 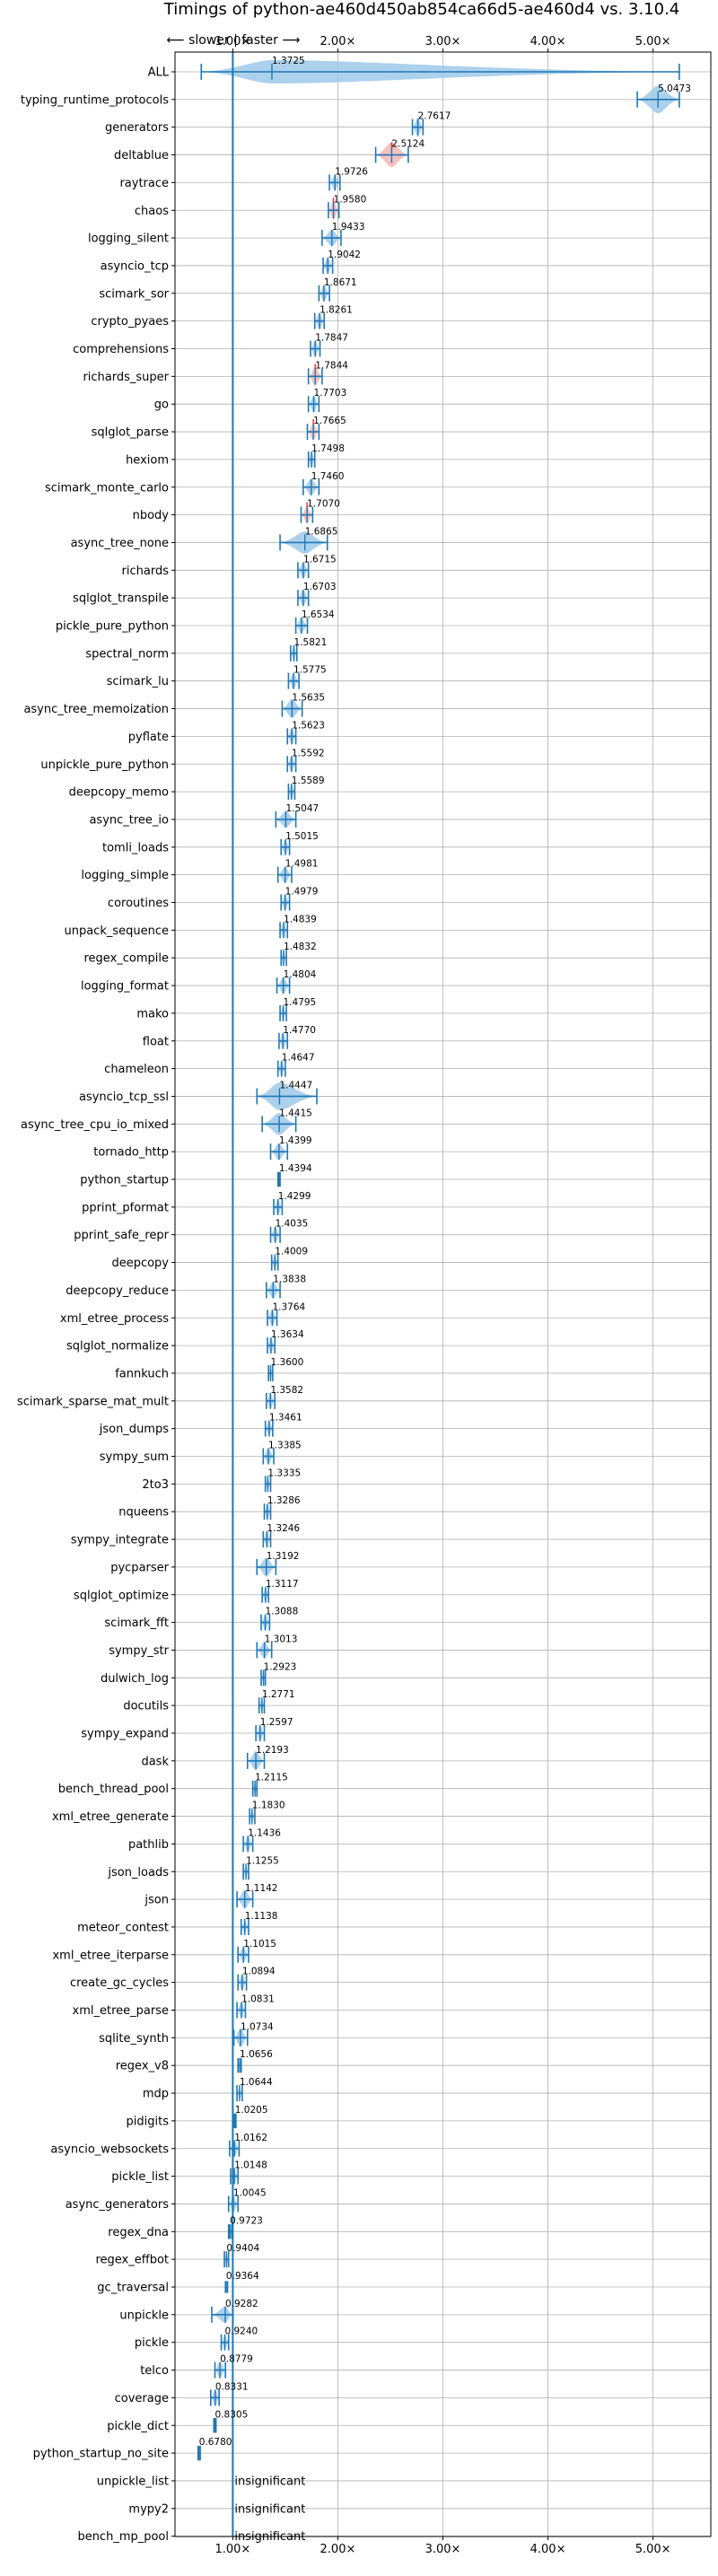 I want to click on value-label: 1.3634, so click(x=287, y=1334).